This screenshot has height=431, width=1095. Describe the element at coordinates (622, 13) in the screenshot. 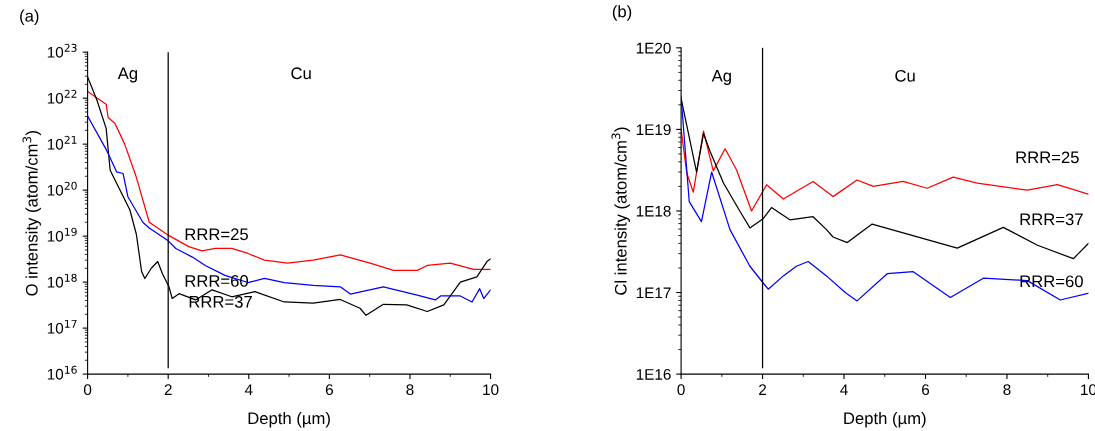

I see `chart-title: (b)` at that location.